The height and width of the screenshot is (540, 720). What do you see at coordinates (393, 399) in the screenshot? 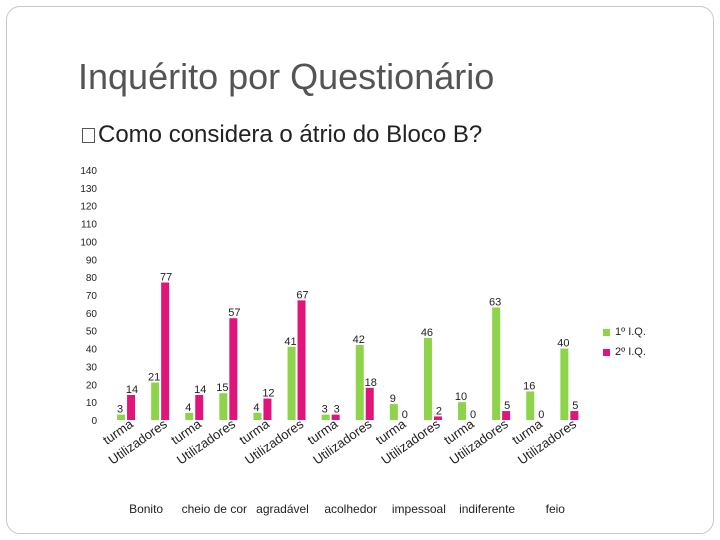
I see `data-label: 9` at bounding box center [393, 399].